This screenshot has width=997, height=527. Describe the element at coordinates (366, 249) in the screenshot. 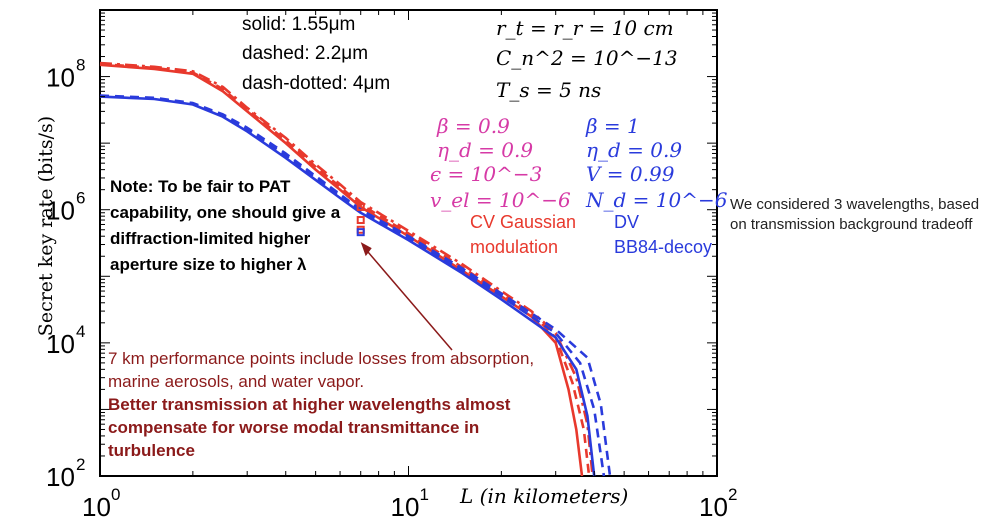

I see `annotation-arrow-head` at that location.